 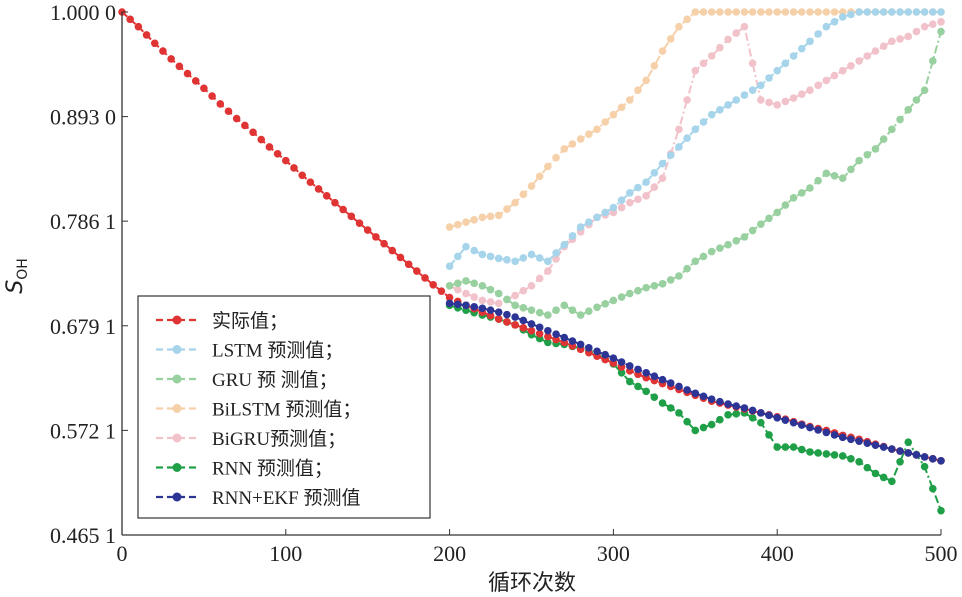 What do you see at coordinates (247, 380) in the screenshot?
I see `legend-item-3: GRU 预 测值；` at bounding box center [247, 380].